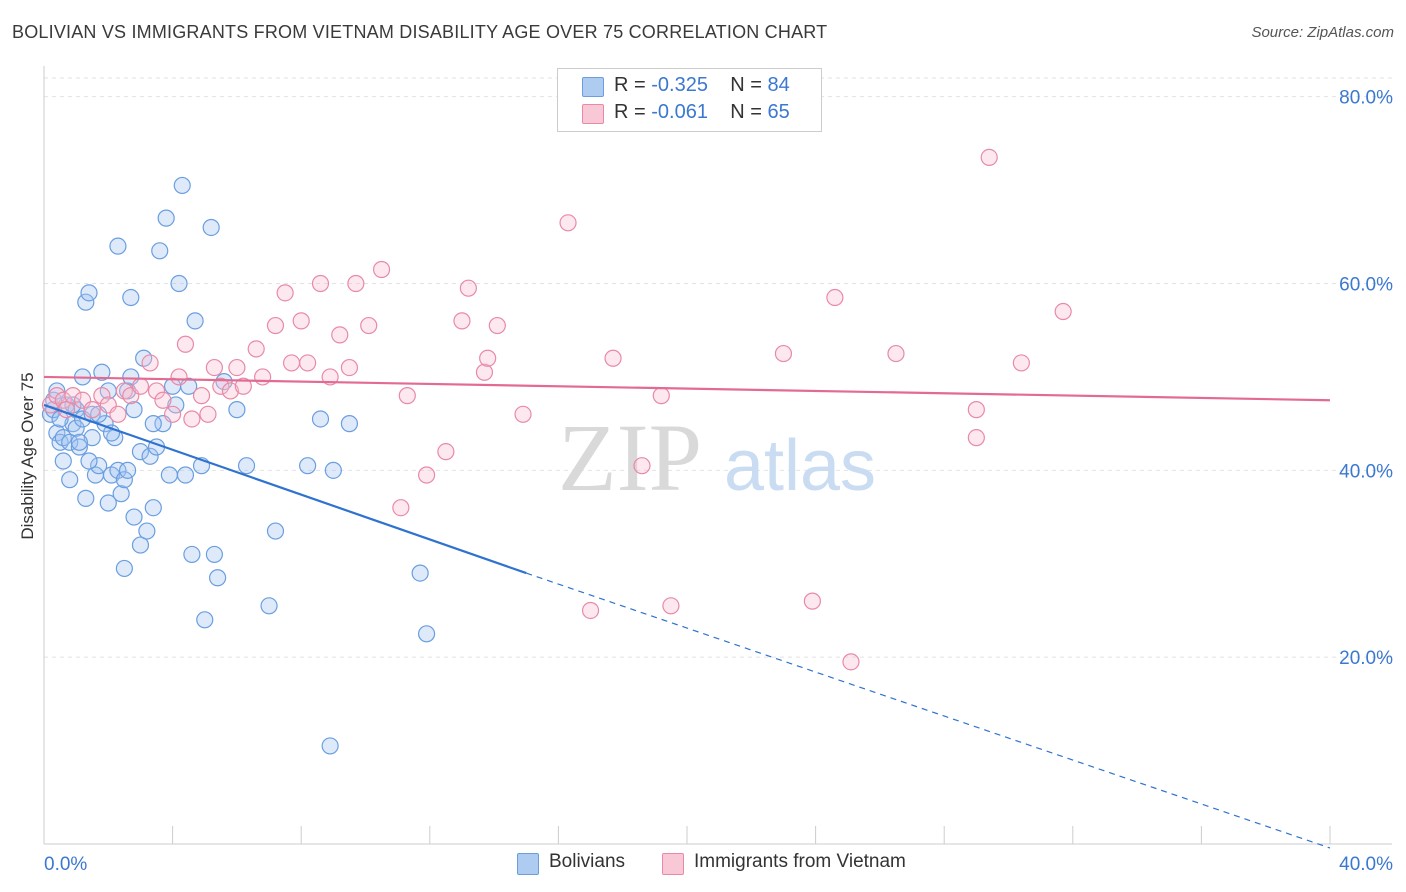 The width and height of the screenshot is (1406, 892). What do you see at coordinates (679, 112) in the screenshot?
I see `legend-r-value: -0.061` at bounding box center [679, 112].